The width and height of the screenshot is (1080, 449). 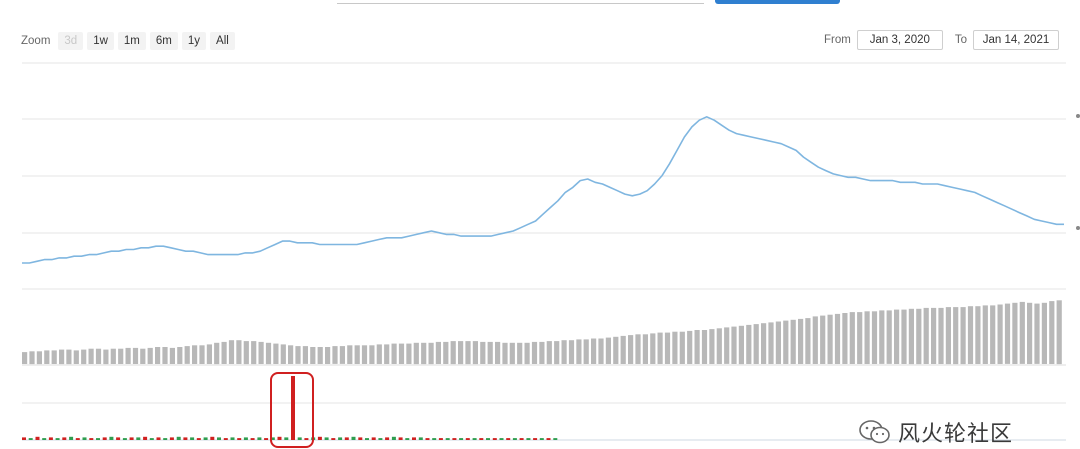 I want to click on highlight-box, so click(x=292, y=410).